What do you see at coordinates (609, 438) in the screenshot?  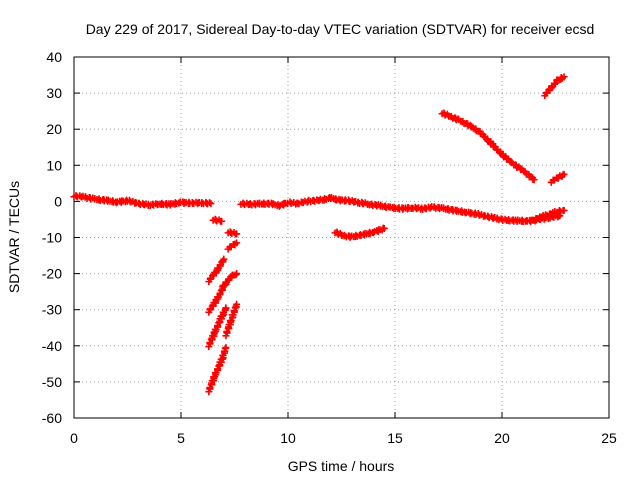 I see `x-tick-label: 25` at bounding box center [609, 438].